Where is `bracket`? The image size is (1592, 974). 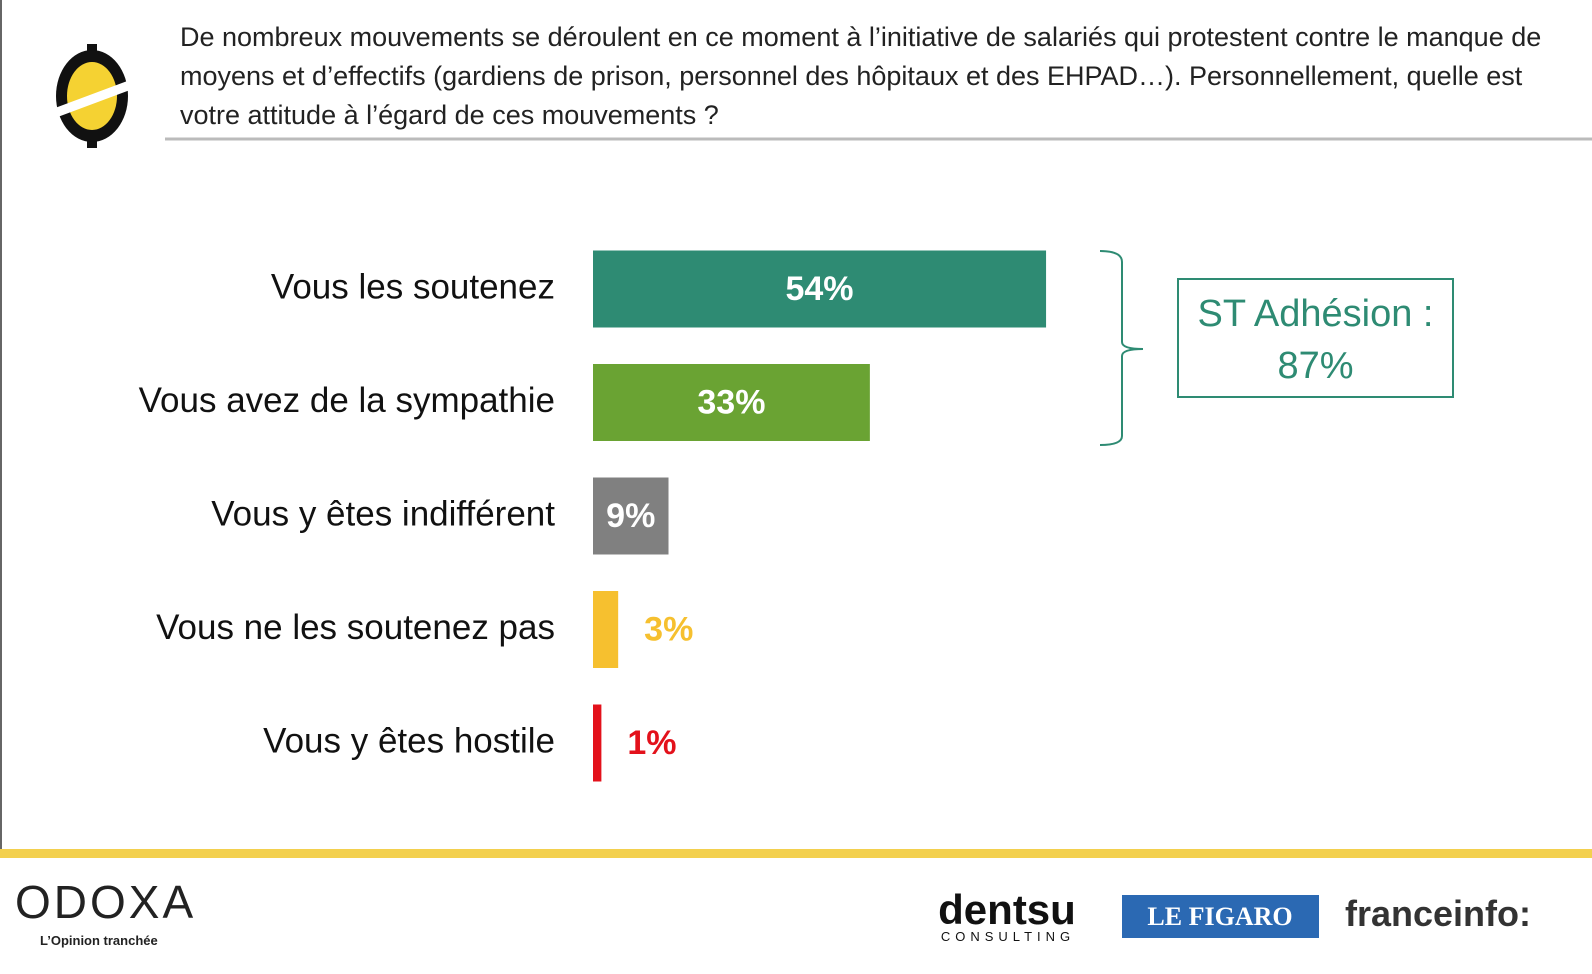
bracket is located at coordinates (1121, 348).